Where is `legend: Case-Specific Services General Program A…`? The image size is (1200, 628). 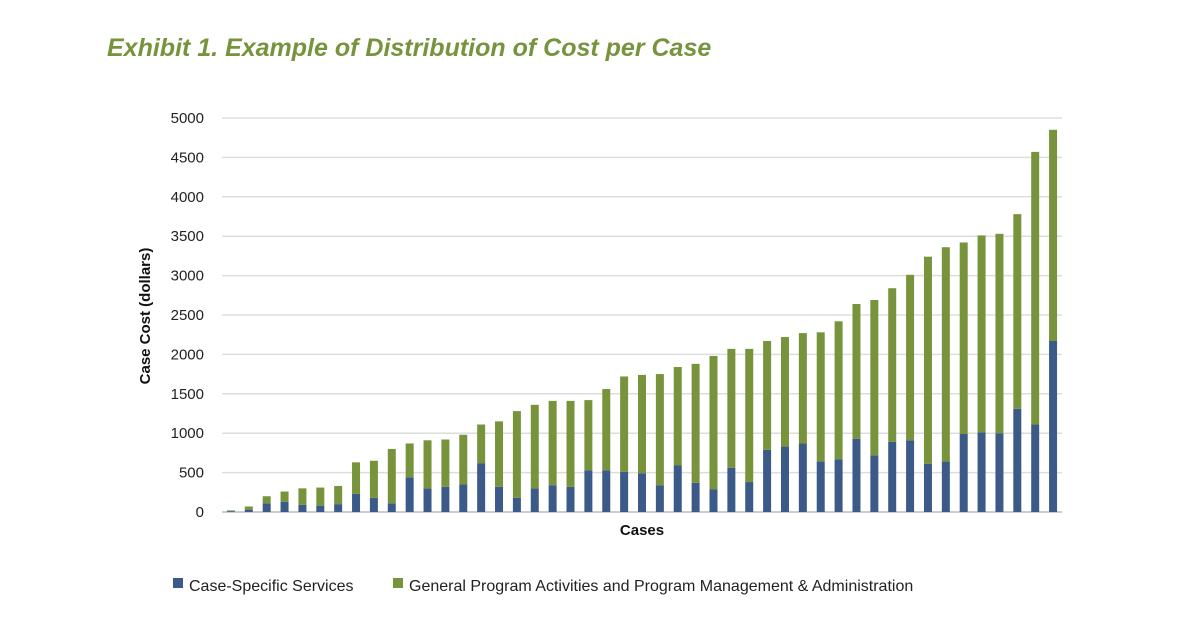
legend: Case-Specific Services General Program A… is located at coordinates (543, 586).